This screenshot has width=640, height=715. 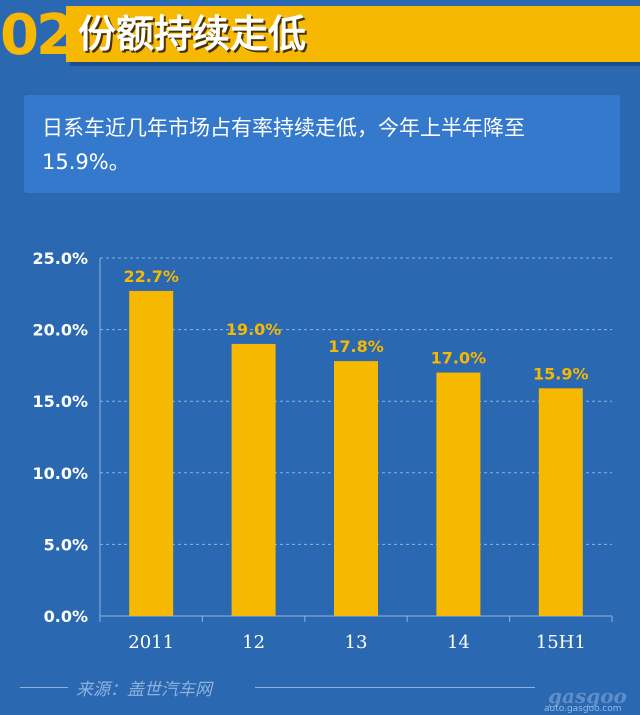 What do you see at coordinates (353, 34) in the screenshot?
I see `title-banner` at bounding box center [353, 34].